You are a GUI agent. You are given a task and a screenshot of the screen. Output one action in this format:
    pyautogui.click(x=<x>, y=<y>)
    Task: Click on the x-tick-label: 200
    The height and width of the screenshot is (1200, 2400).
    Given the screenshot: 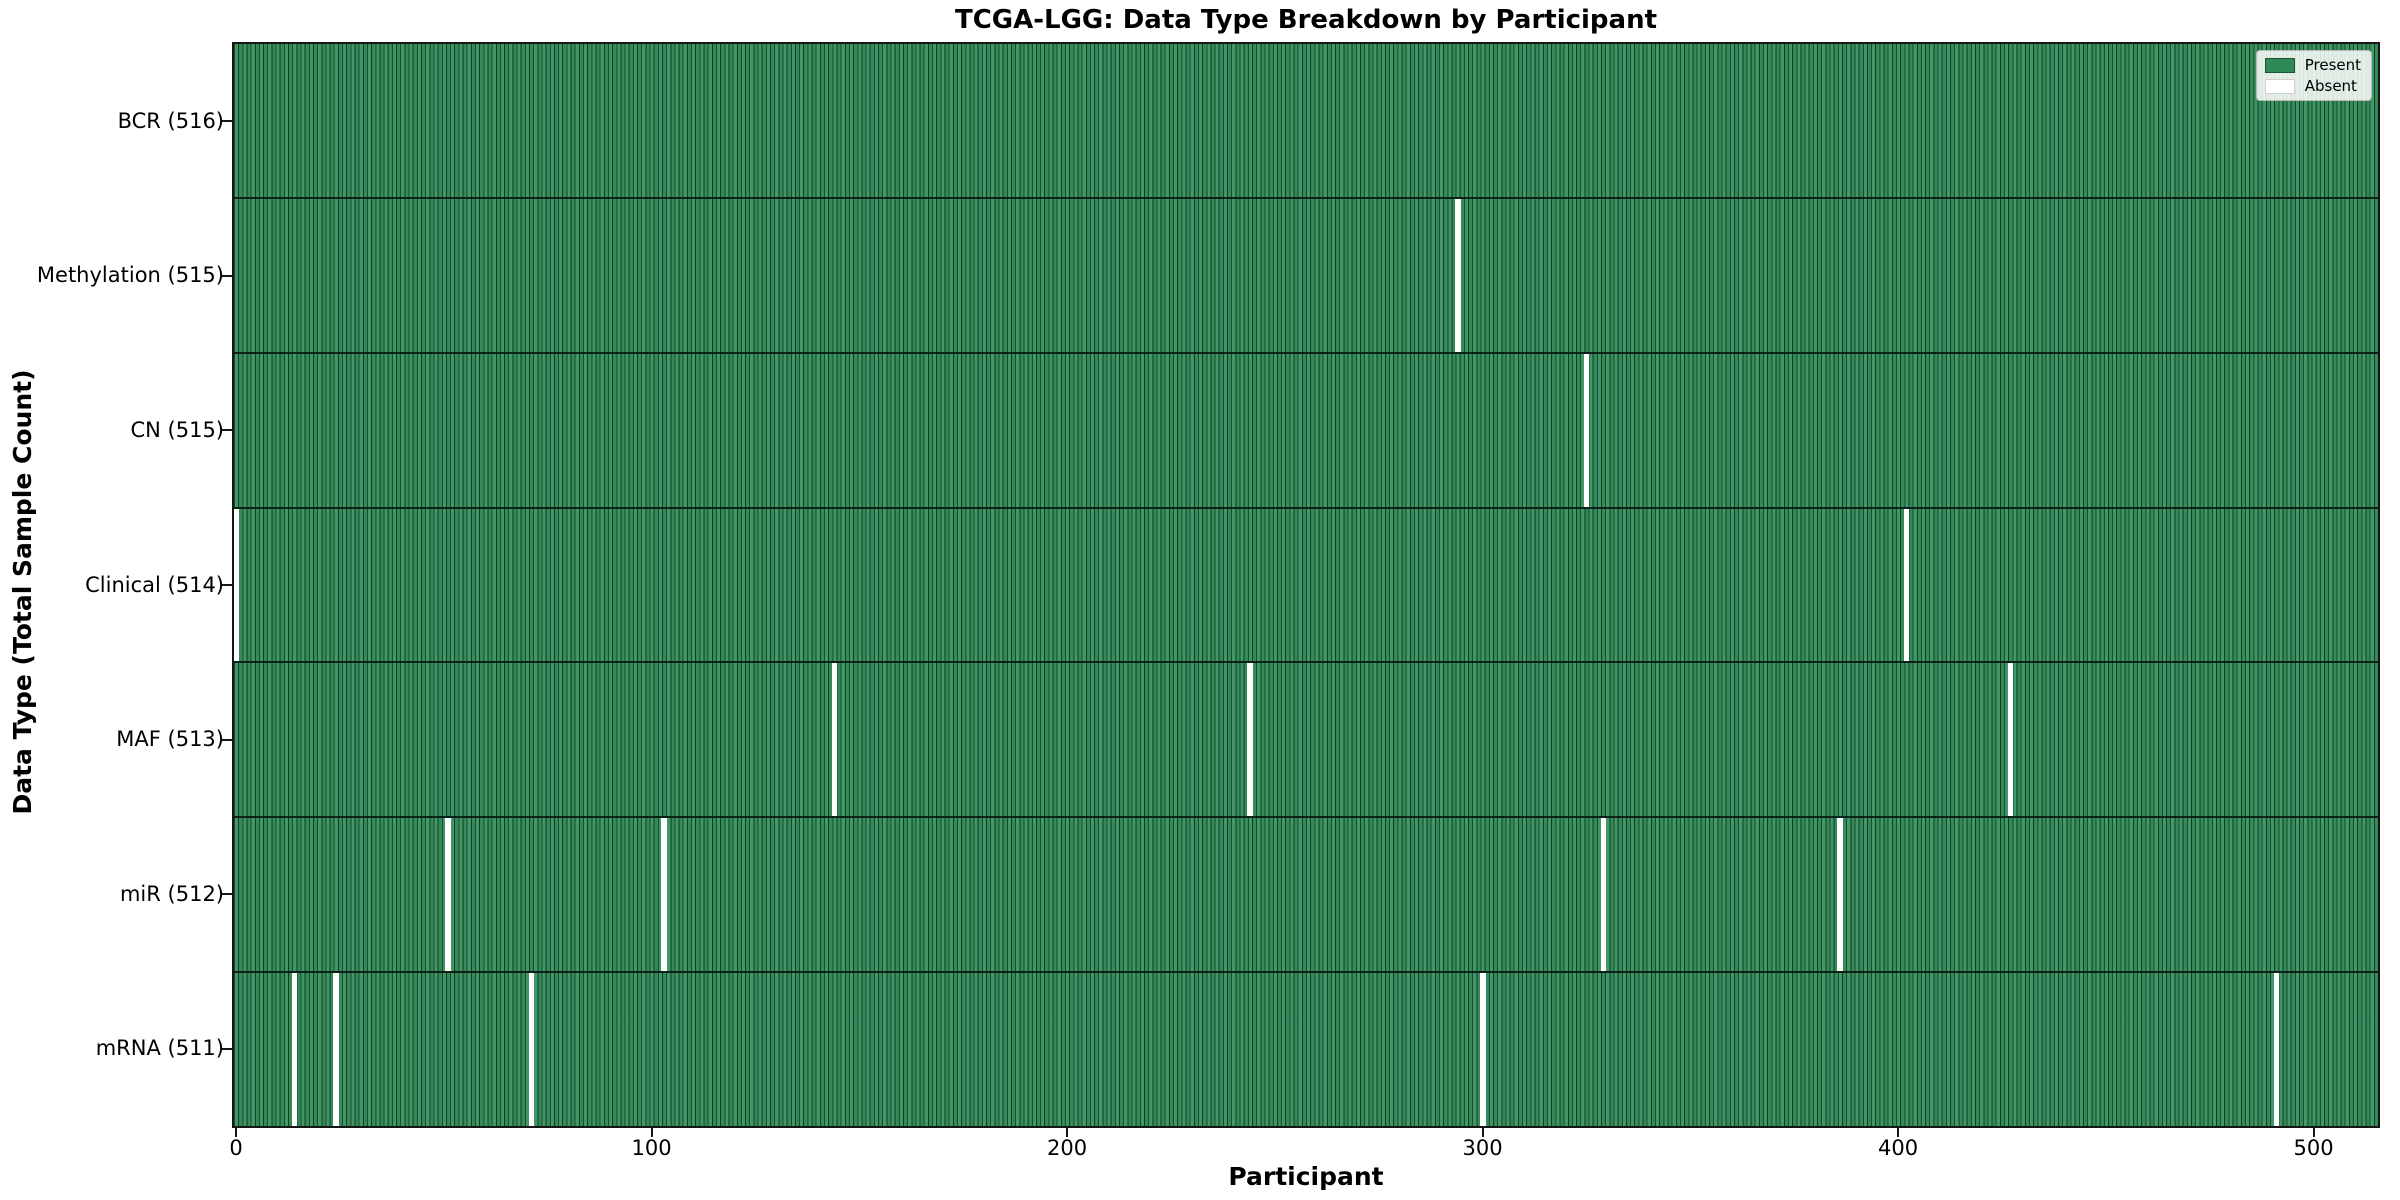 What is the action you would take?
    pyautogui.click(x=1067, y=1148)
    